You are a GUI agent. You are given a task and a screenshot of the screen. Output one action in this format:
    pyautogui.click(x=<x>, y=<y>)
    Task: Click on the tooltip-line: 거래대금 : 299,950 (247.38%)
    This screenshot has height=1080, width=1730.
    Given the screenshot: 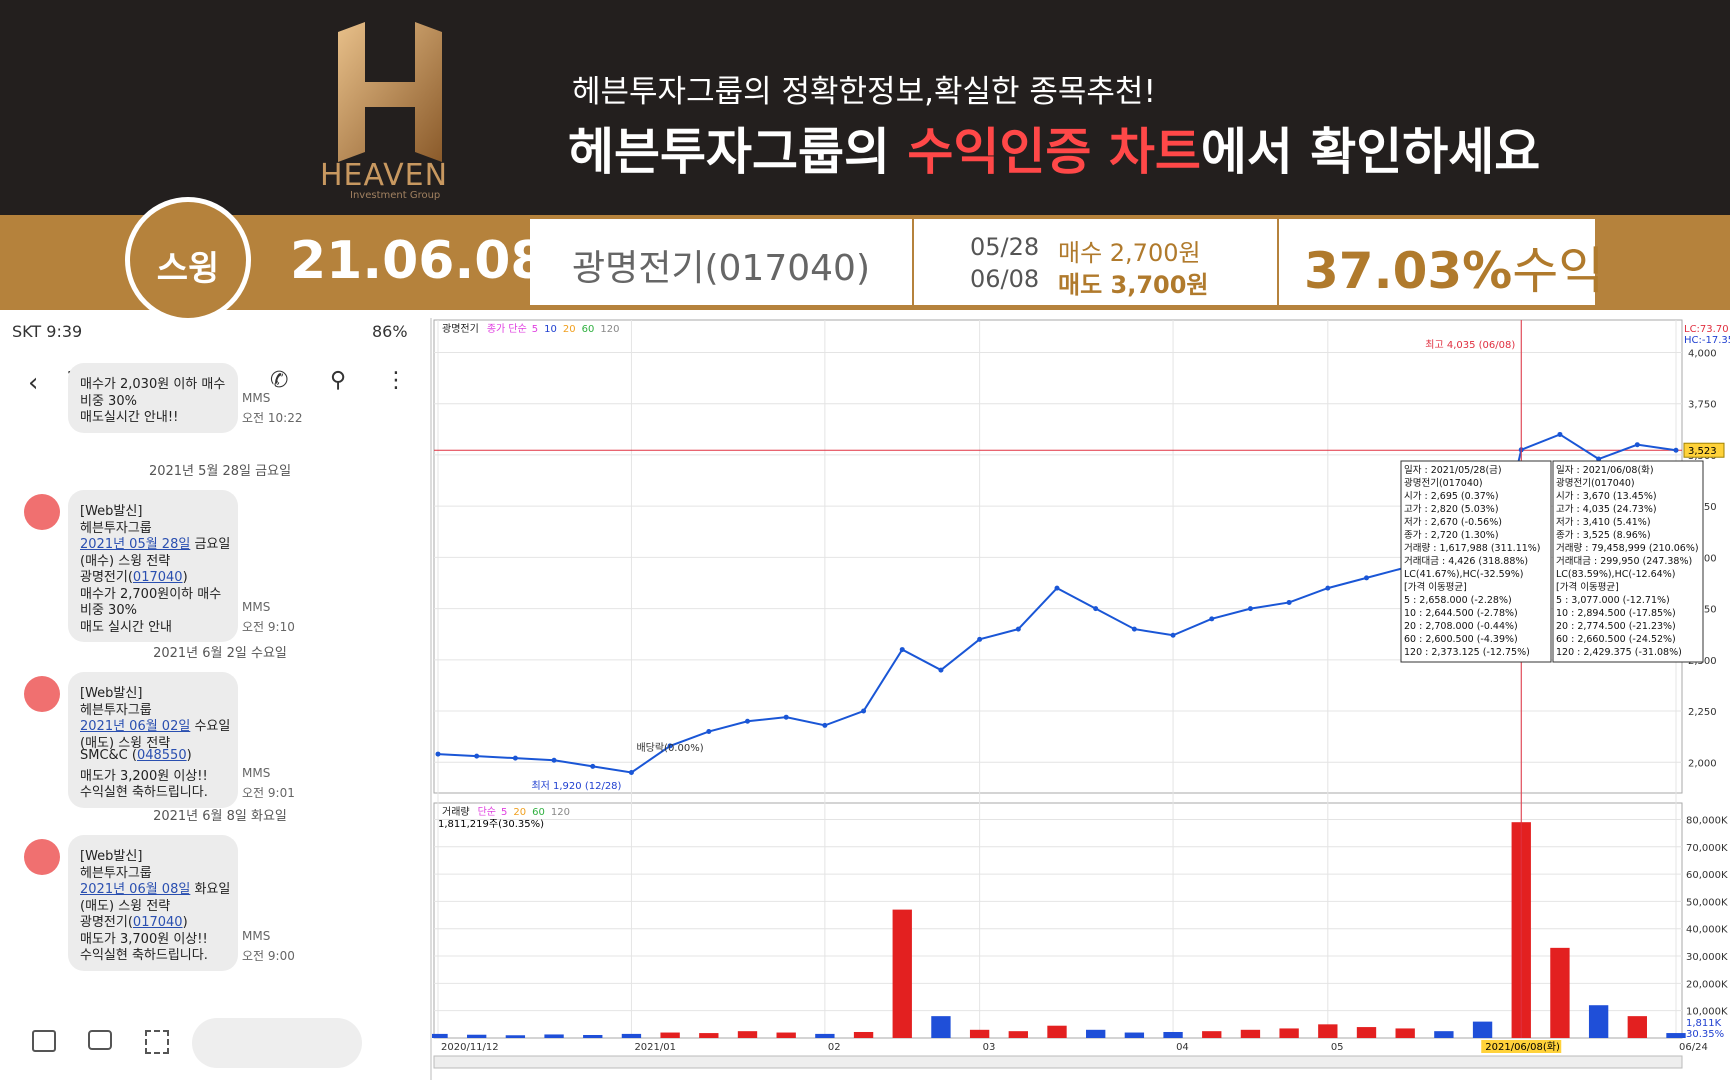 What is the action you would take?
    pyautogui.click(x=1624, y=561)
    